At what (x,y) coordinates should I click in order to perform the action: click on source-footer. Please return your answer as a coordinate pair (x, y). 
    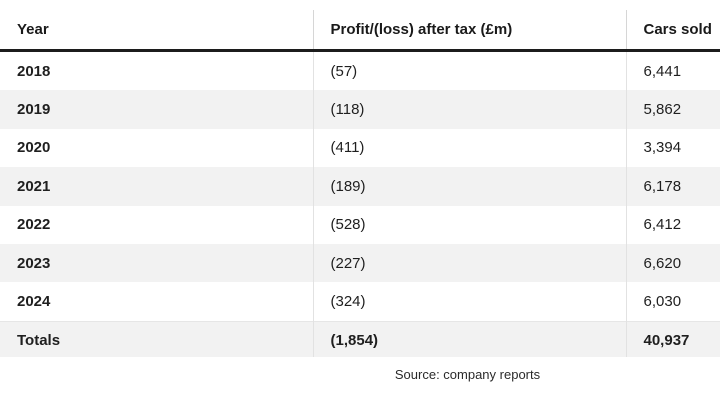
    Looking at the image, I should click on (360, 380).